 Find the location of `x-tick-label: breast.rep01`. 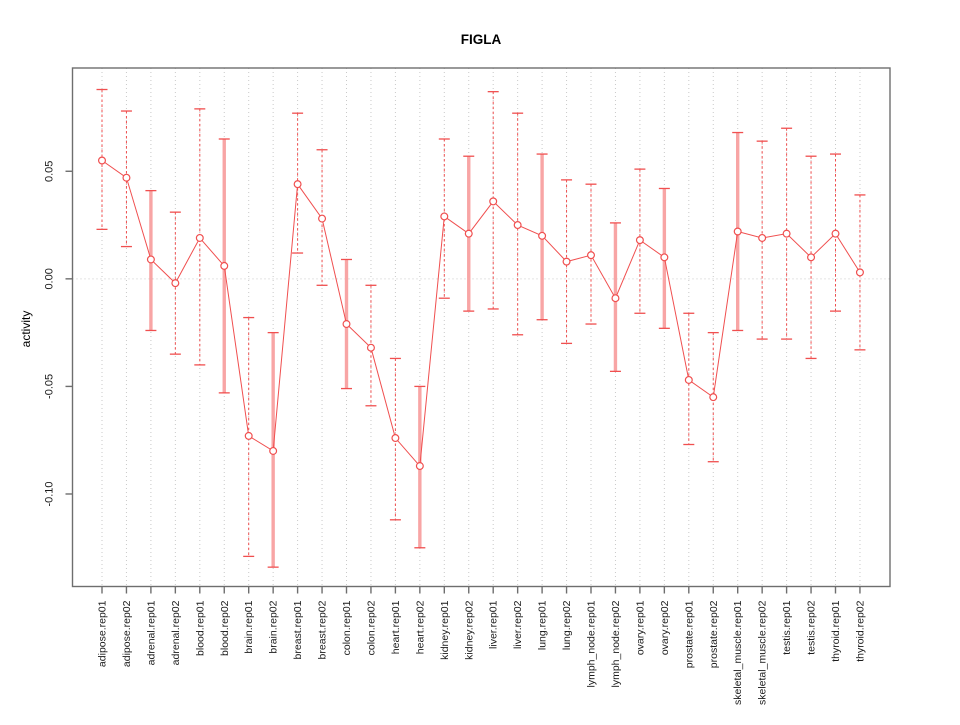

x-tick-label: breast.rep01 is located at coordinates (298, 629).